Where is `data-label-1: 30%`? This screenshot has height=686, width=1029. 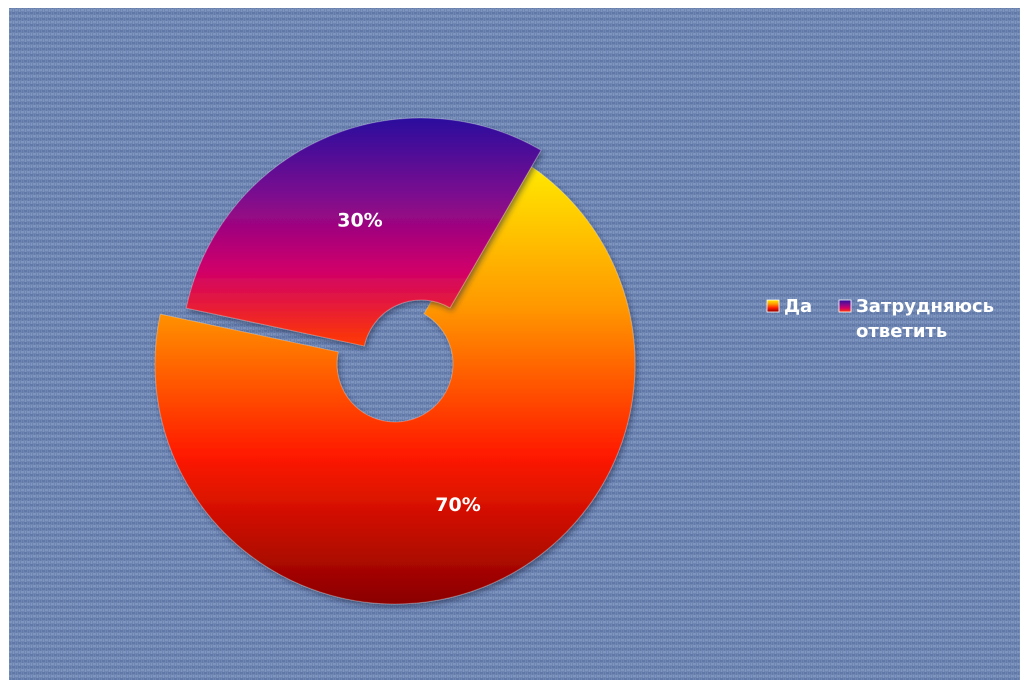
data-label-1: 30% is located at coordinates (359, 220).